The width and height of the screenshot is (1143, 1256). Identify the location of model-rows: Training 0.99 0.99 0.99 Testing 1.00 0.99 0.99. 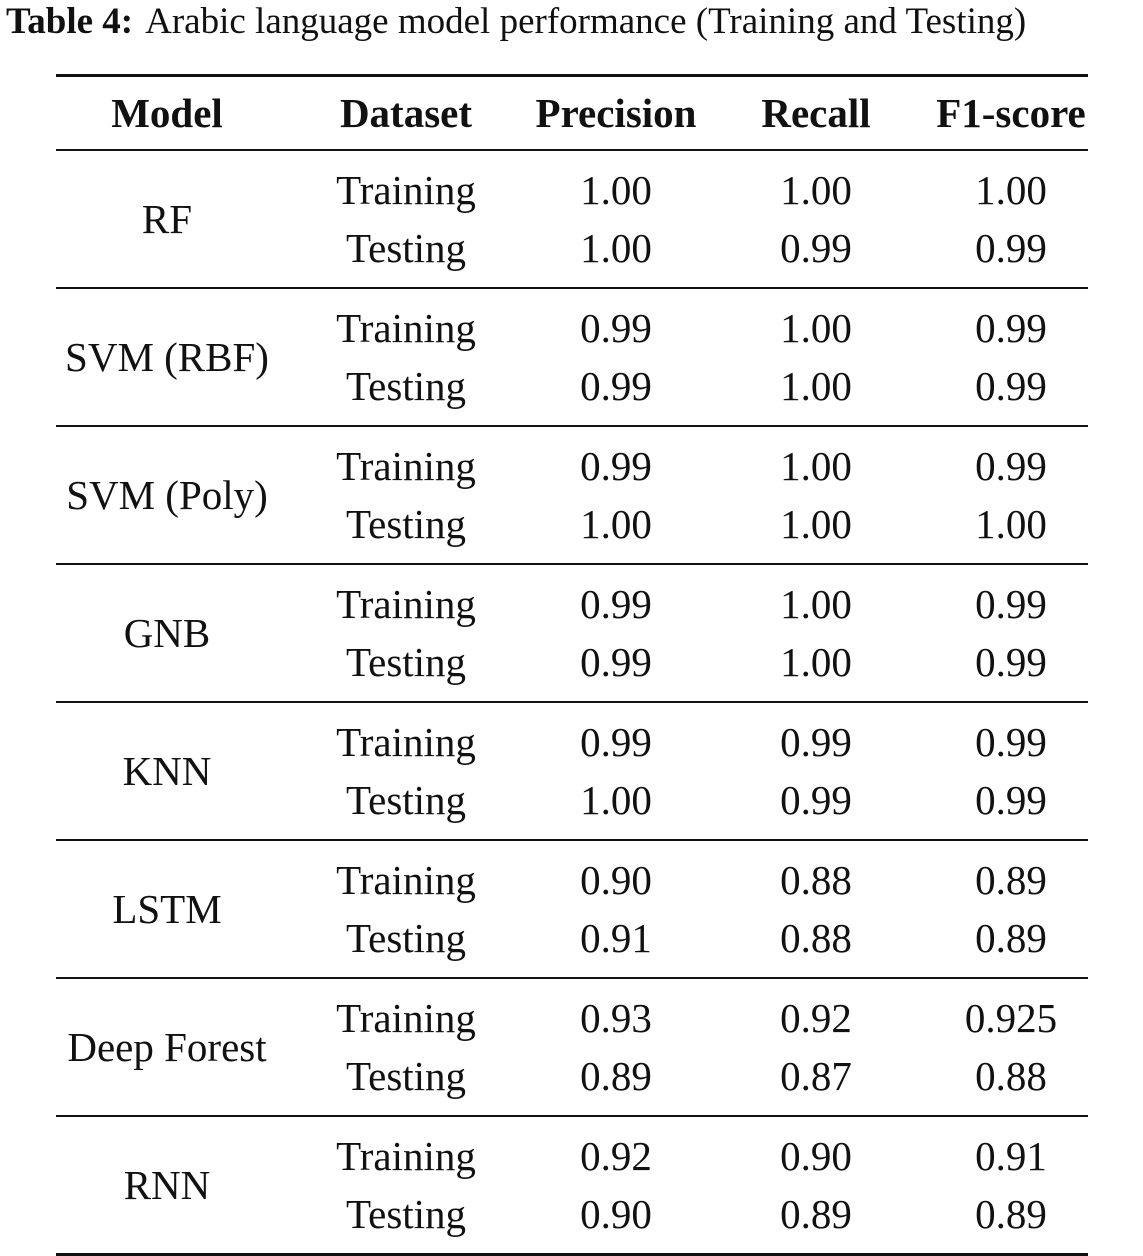
(683, 771).